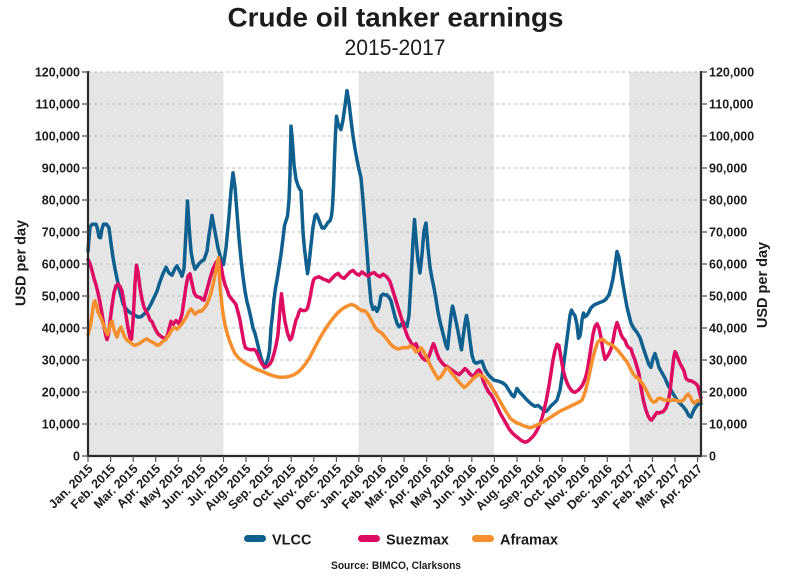  What do you see at coordinates (417, 541) in the screenshot?
I see `svg-text: Suezmax` at bounding box center [417, 541].